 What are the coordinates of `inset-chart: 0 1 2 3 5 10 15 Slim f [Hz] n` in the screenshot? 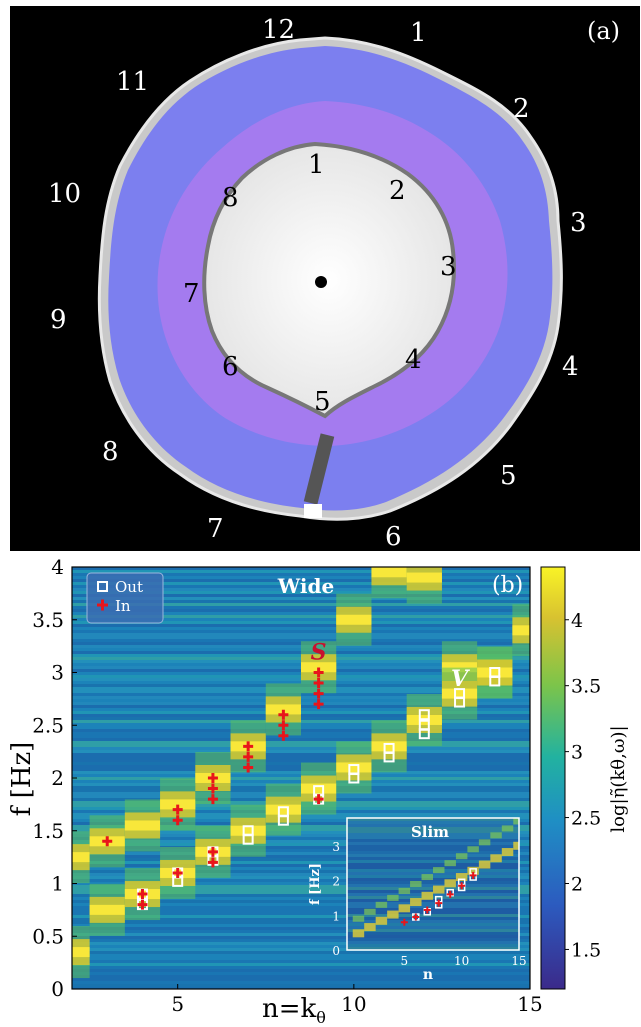 It's located at (417, 900).